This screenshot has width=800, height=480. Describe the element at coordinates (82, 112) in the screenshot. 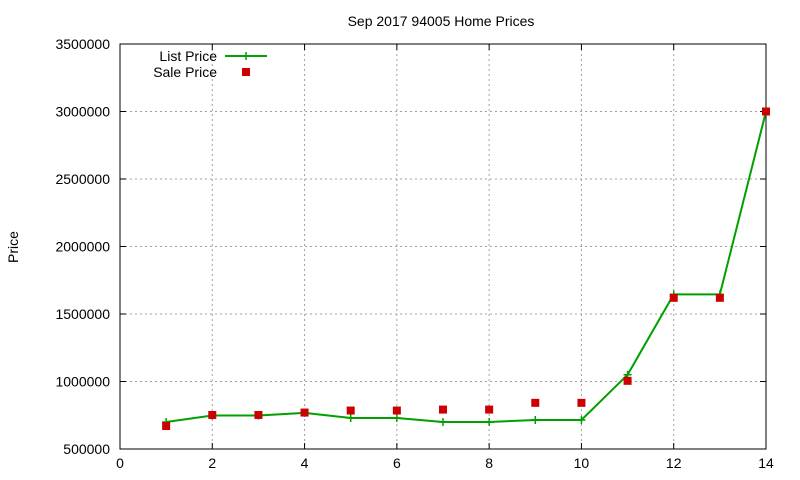

I see `y-tick-label: 3000000` at that location.